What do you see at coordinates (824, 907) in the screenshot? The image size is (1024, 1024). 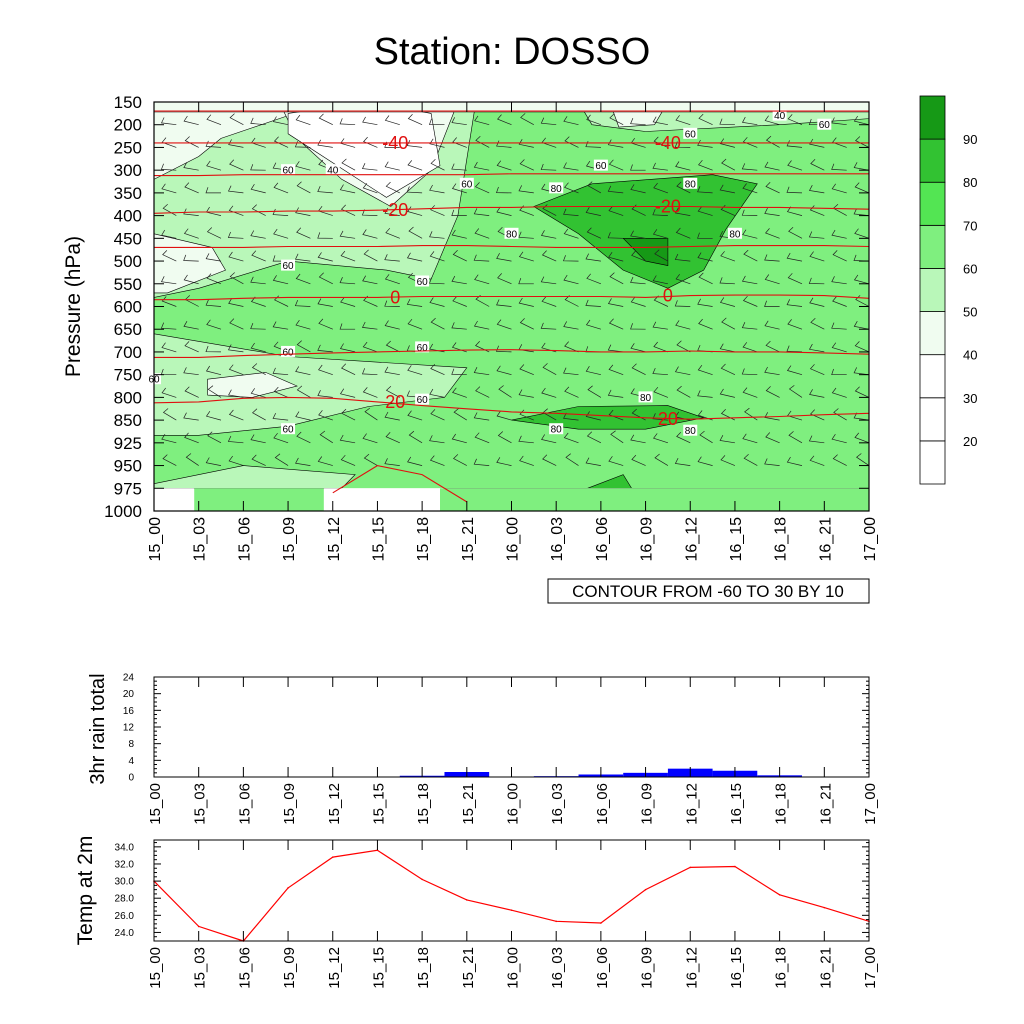 I see `temp-point` at bounding box center [824, 907].